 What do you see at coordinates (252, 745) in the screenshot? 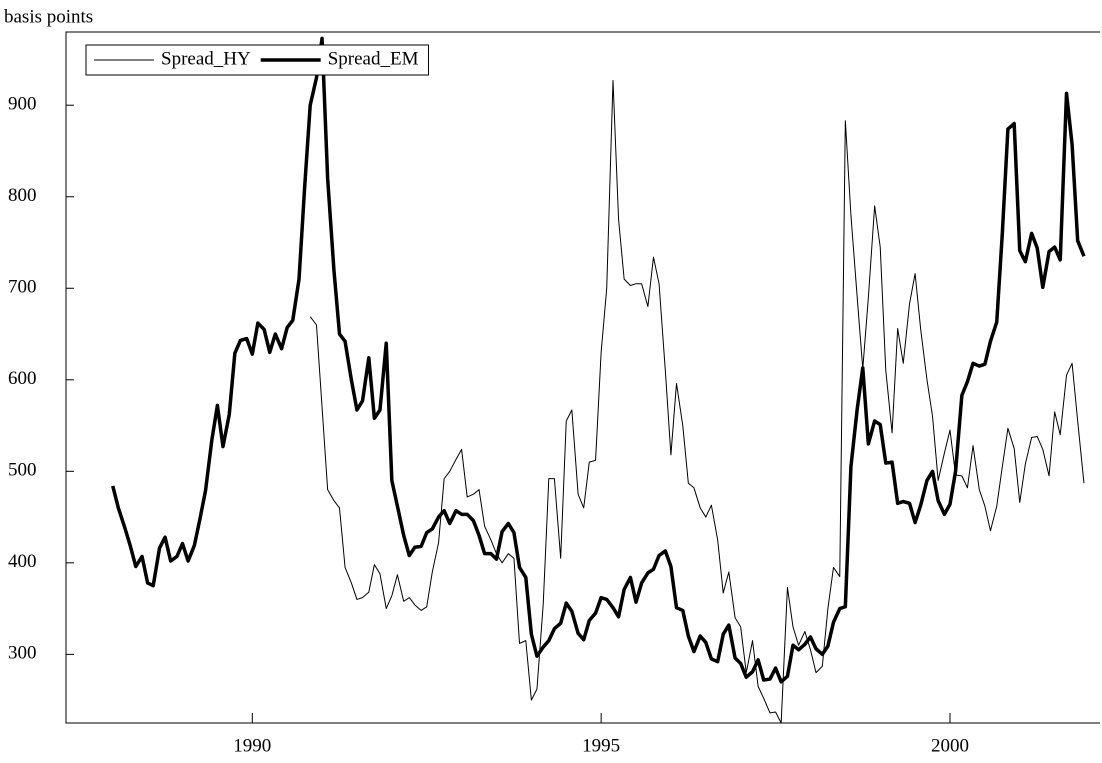
I see `x-tick-label: 1990` at bounding box center [252, 745].